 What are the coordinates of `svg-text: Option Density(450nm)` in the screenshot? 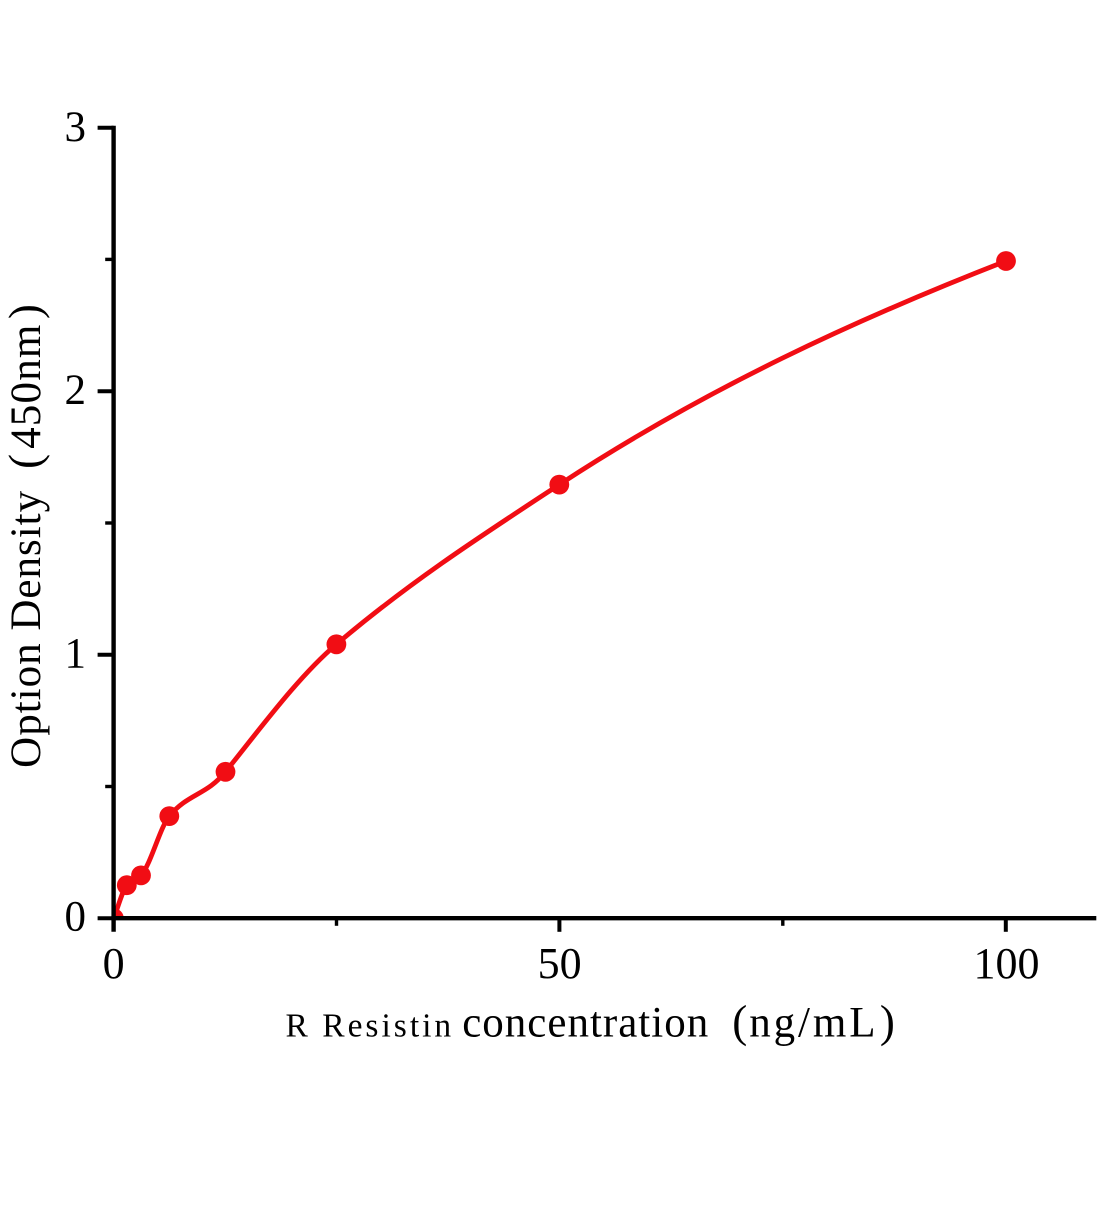 It's located at (25, 536).